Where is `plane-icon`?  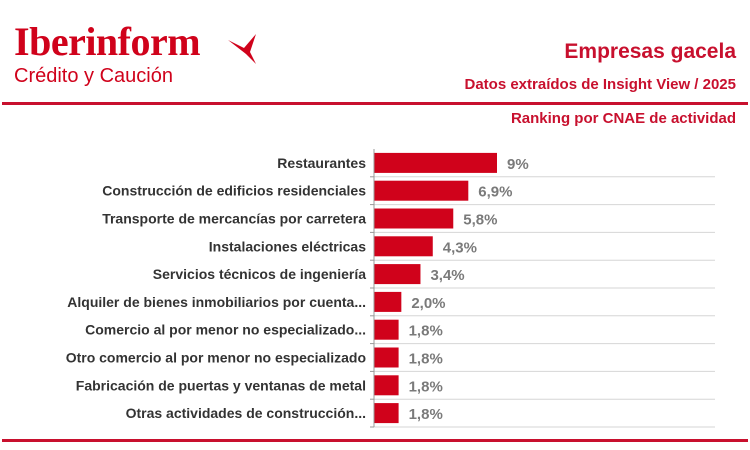
plane-icon is located at coordinates (242, 49).